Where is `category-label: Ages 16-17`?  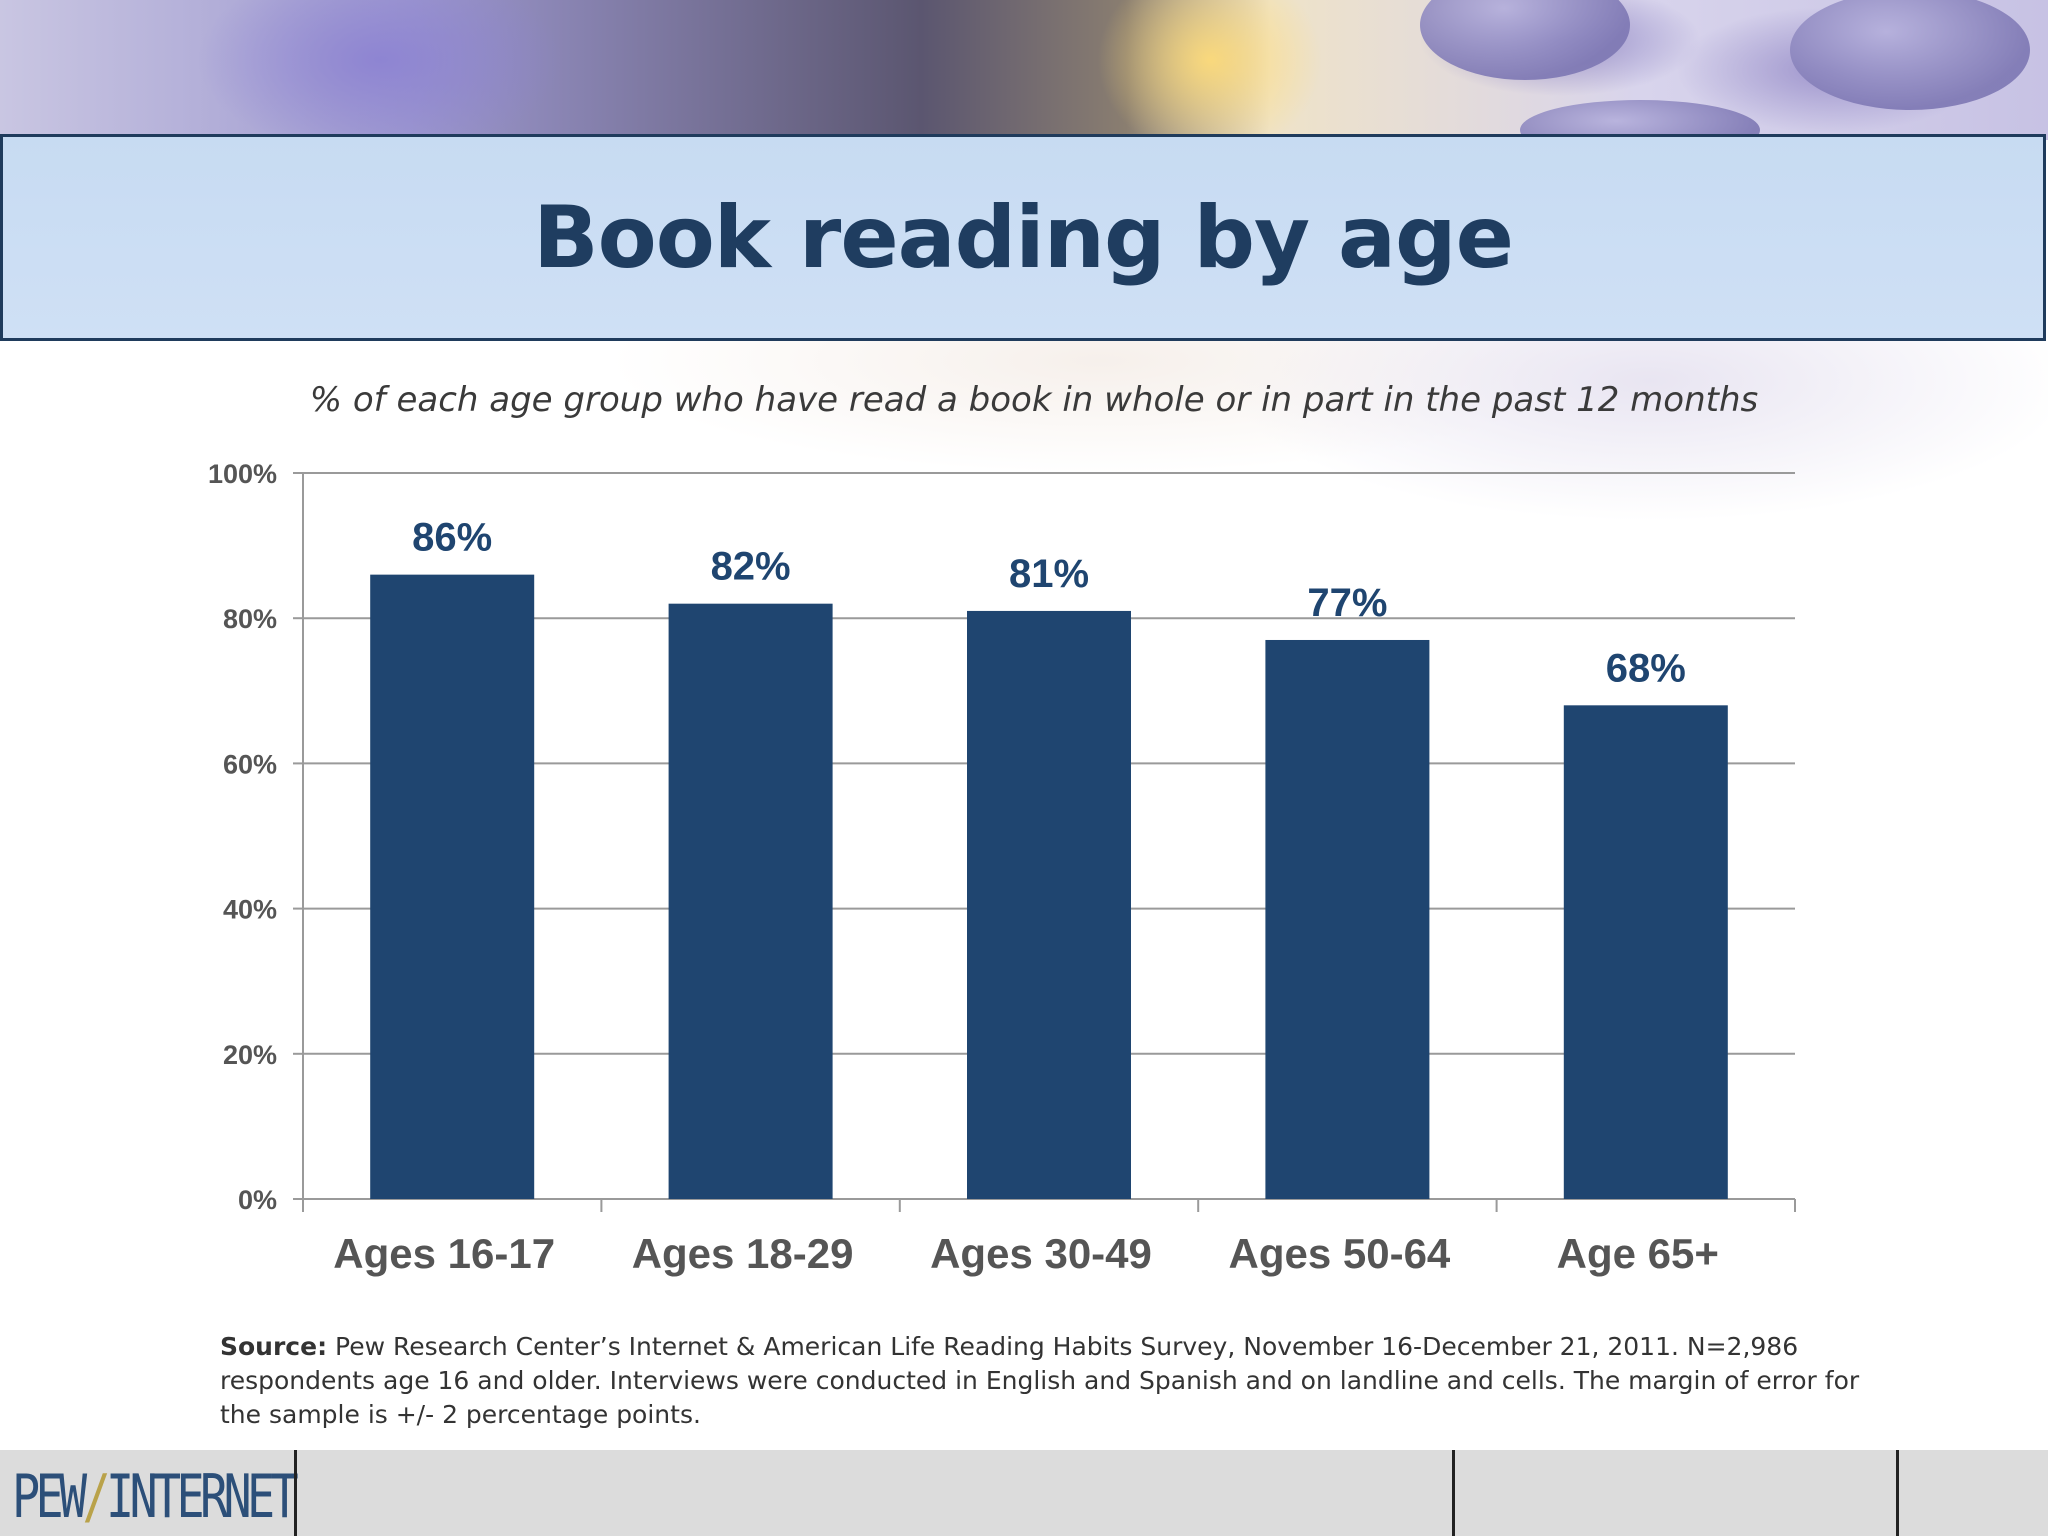 category-label: Ages 16-17 is located at coordinates (444, 1253).